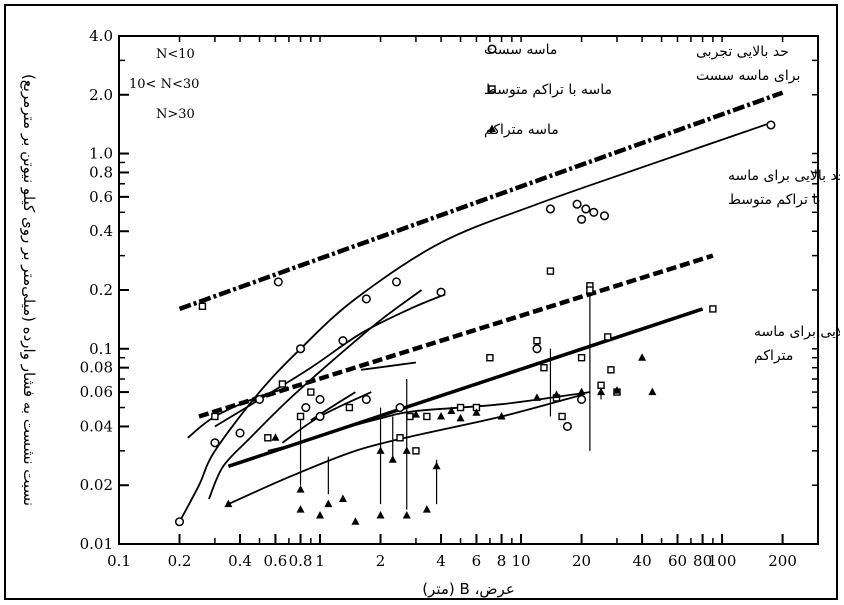 This screenshot has width=844, height=605. What do you see at coordinates (96, 544) in the screenshot?
I see `y-tick-label: 0.01` at bounding box center [96, 544].